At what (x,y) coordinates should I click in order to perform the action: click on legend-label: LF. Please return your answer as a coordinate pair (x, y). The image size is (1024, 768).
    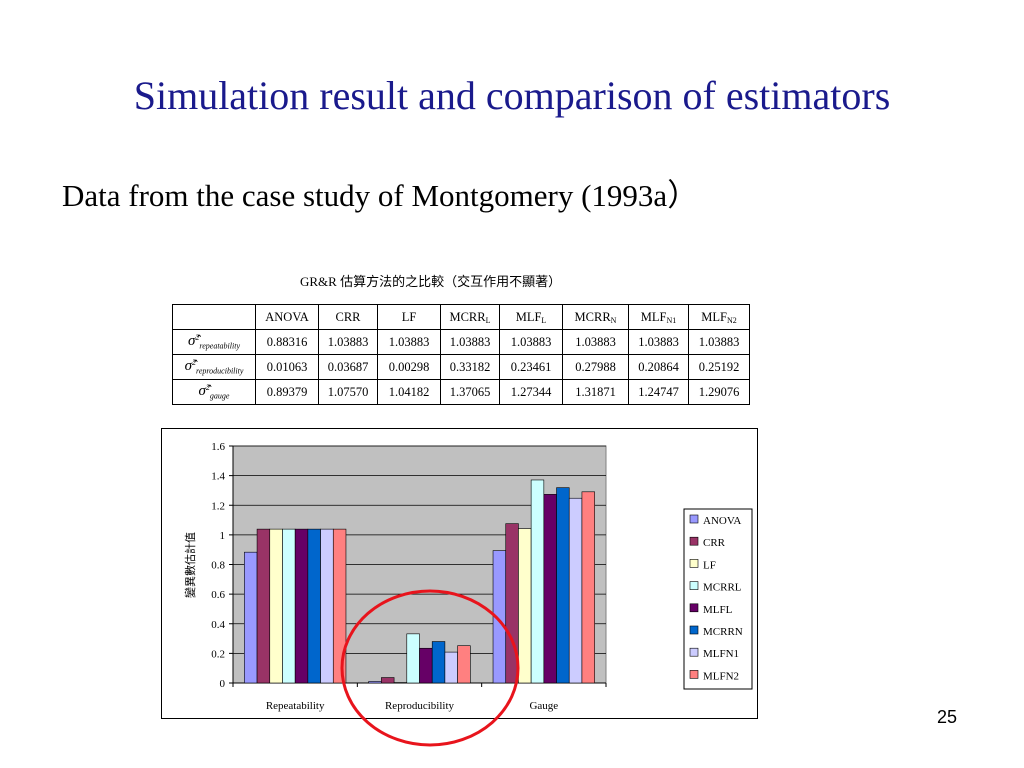
    Looking at the image, I should click on (709, 565).